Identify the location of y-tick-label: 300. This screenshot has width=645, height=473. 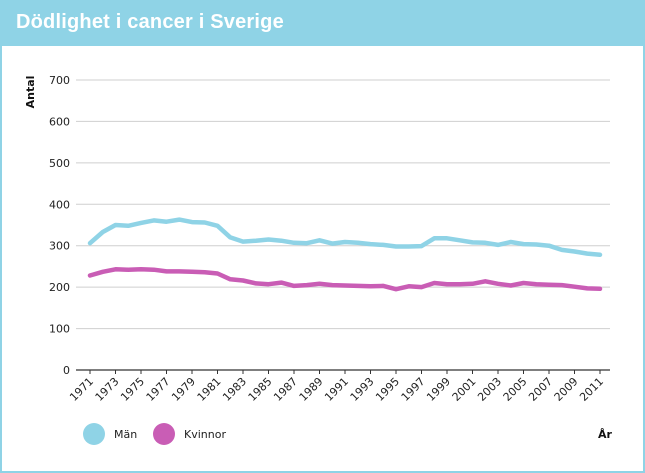
(59, 246).